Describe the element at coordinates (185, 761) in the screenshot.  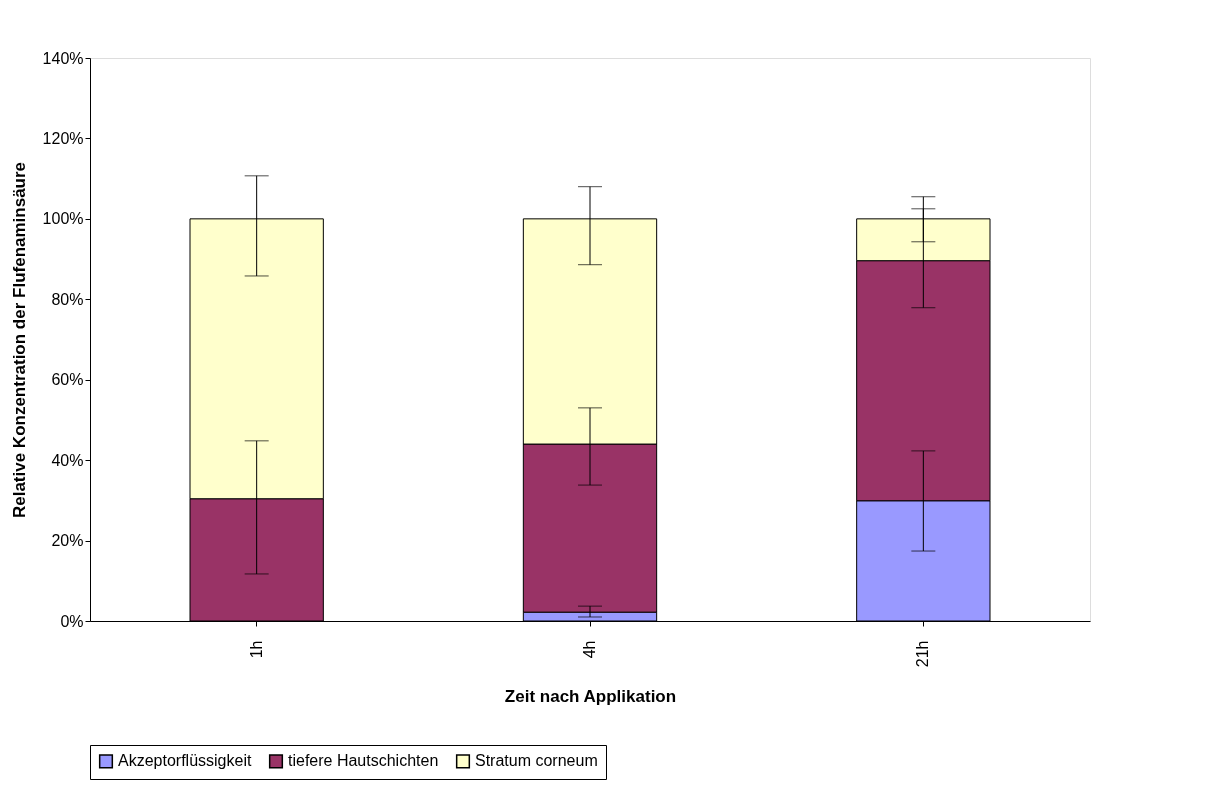
I see `legend-label: Akzeptorflüssigkeit` at that location.